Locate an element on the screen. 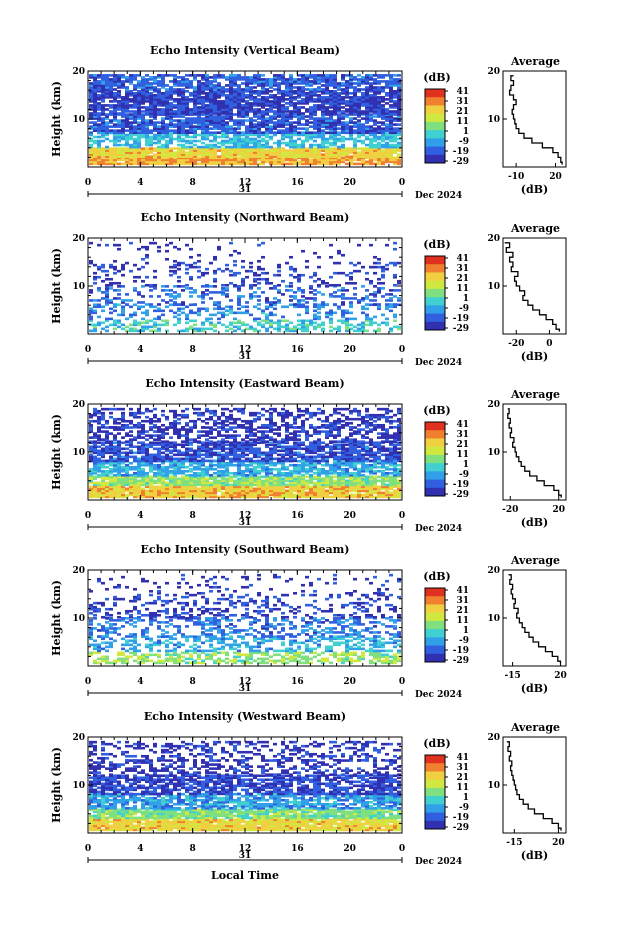  profile-x-tick-label: -20 is located at coordinates (516, 344).